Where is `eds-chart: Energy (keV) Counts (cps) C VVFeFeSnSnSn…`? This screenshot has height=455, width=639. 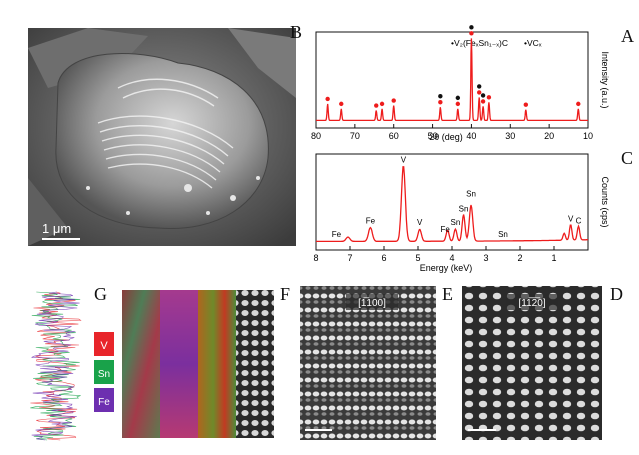
eds-chart: Energy (keV) Counts (cps) C VVFeFeSnSnSn… is located at coordinates (473, 210).